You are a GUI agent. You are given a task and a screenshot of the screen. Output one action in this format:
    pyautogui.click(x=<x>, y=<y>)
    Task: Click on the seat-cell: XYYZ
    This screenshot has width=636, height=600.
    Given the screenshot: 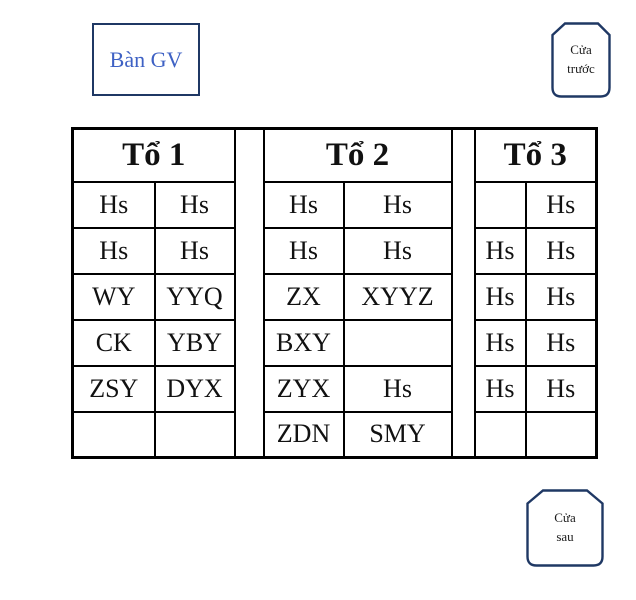 What is the action you would take?
    pyautogui.click(x=397, y=296)
    